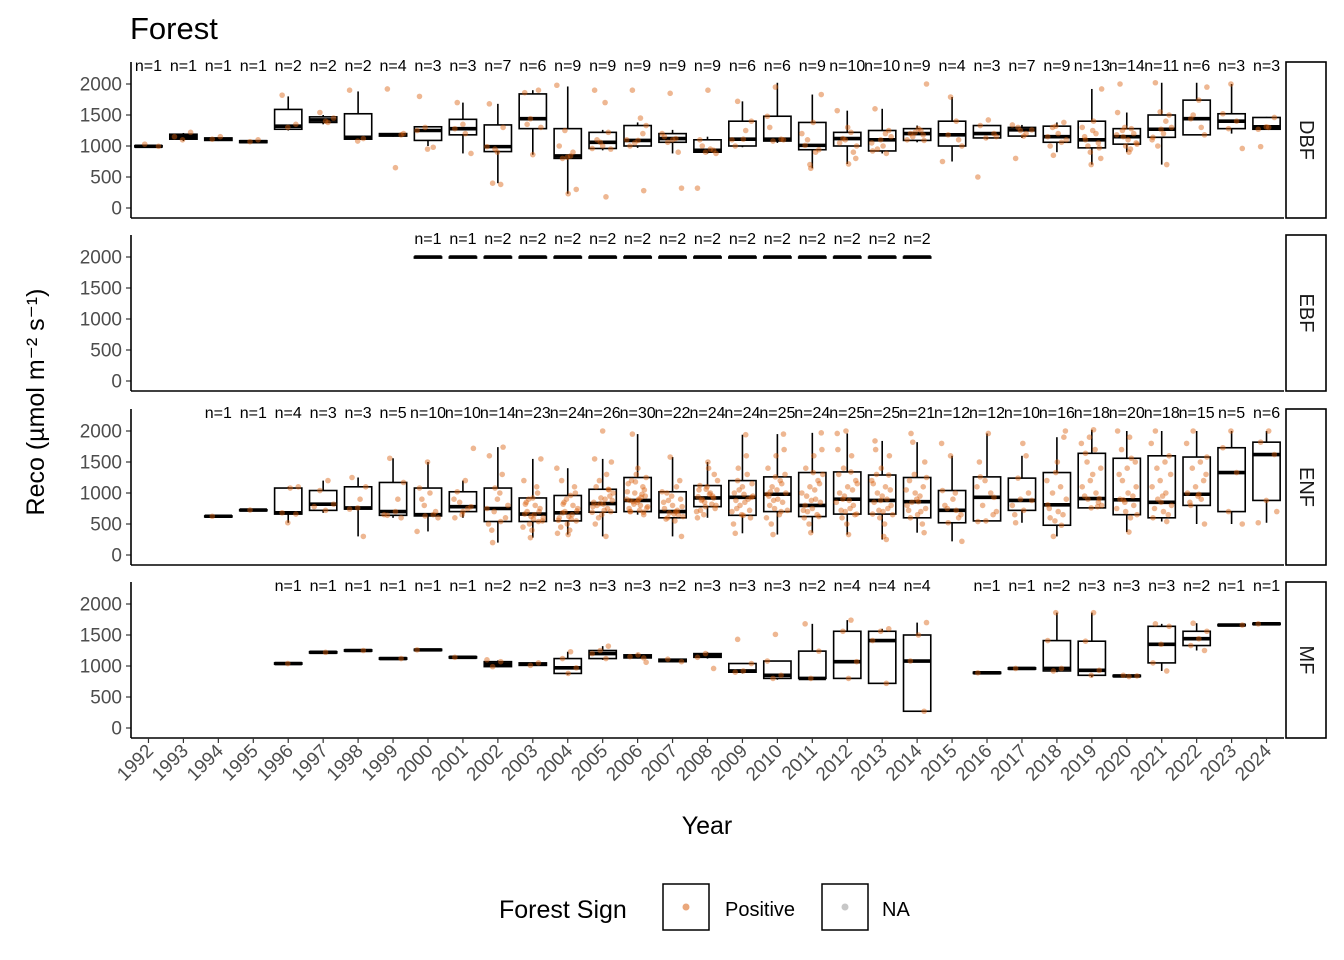 This screenshot has height=960, width=1344. Describe the element at coordinates (672, 586) in the screenshot. I see `n-label: n=2` at that location.